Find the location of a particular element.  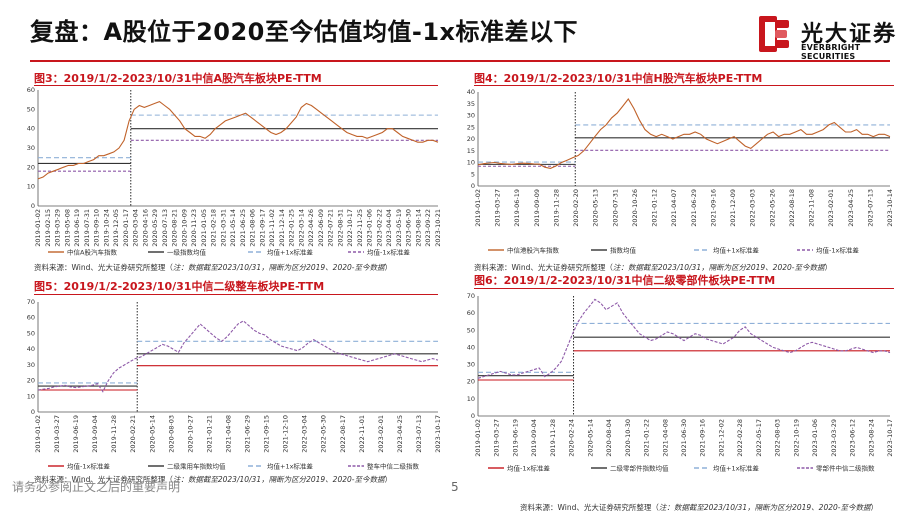

figure-5-underline is located at coordinates (236, 294).